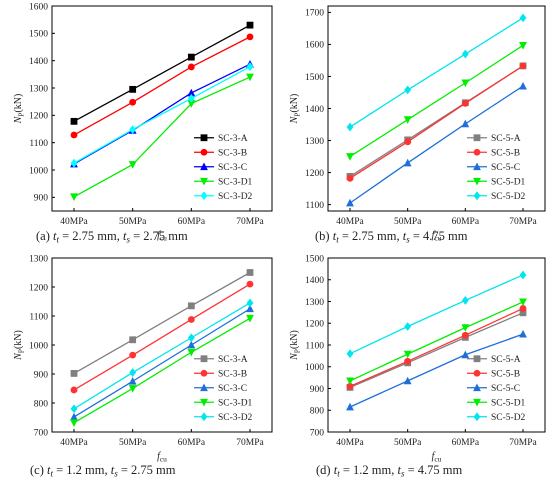 This screenshot has height=490, width=550. Describe the element at coordinates (103, 471) in the screenshot. I see `panel-caption: (c) tt = 1.2 mm, ts = 2.75 mm` at that location.